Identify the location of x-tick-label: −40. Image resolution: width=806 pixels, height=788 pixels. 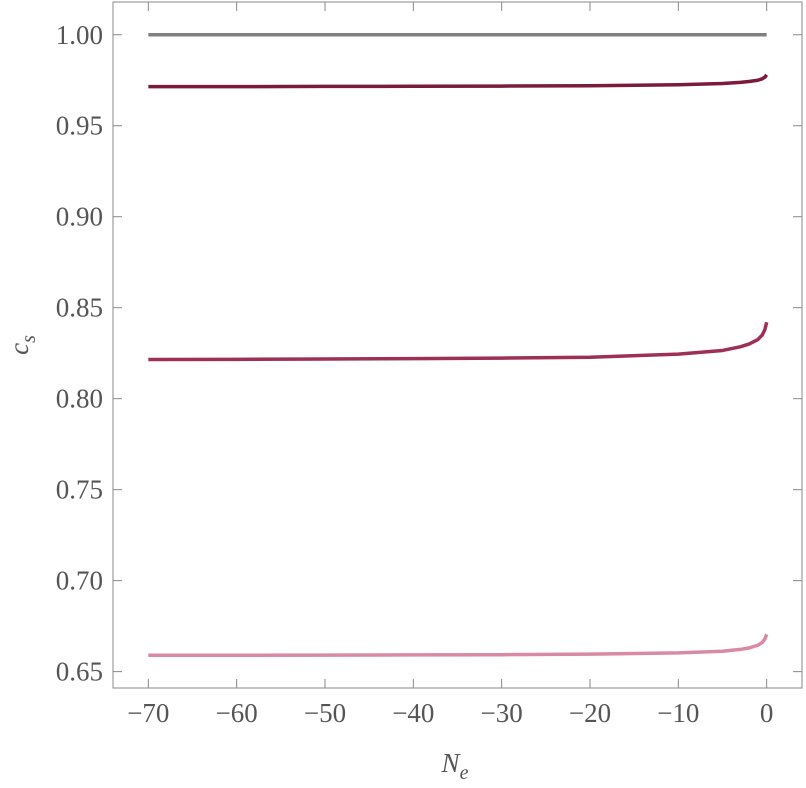
(413, 713).